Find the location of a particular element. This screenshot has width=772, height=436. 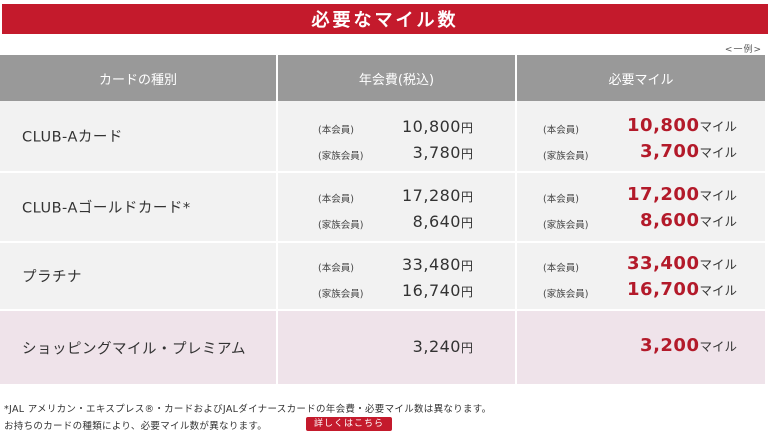

annual-fee-cell: 3,240円 is located at coordinates (397, 347).